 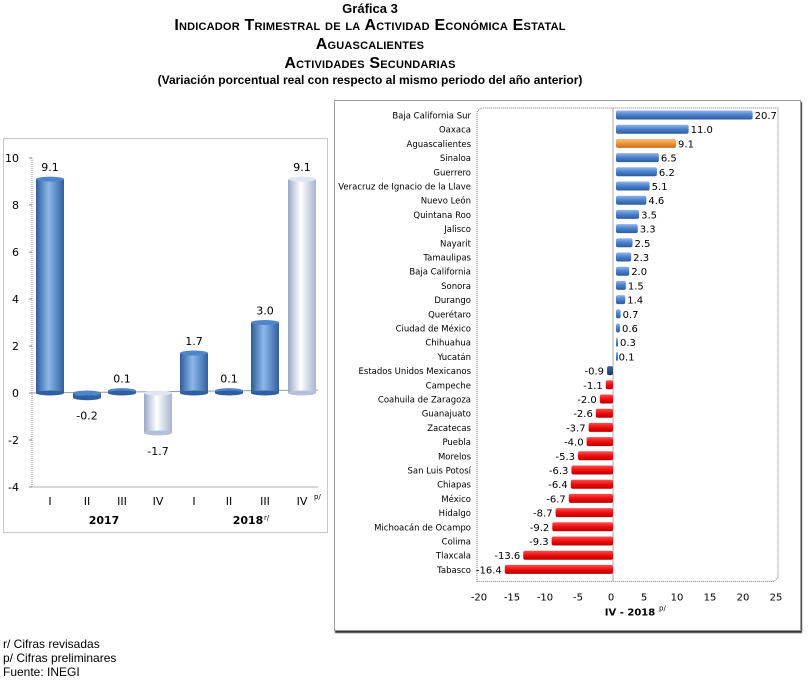 What do you see at coordinates (454, 358) in the screenshot?
I see `category-label: Yucatán` at bounding box center [454, 358].